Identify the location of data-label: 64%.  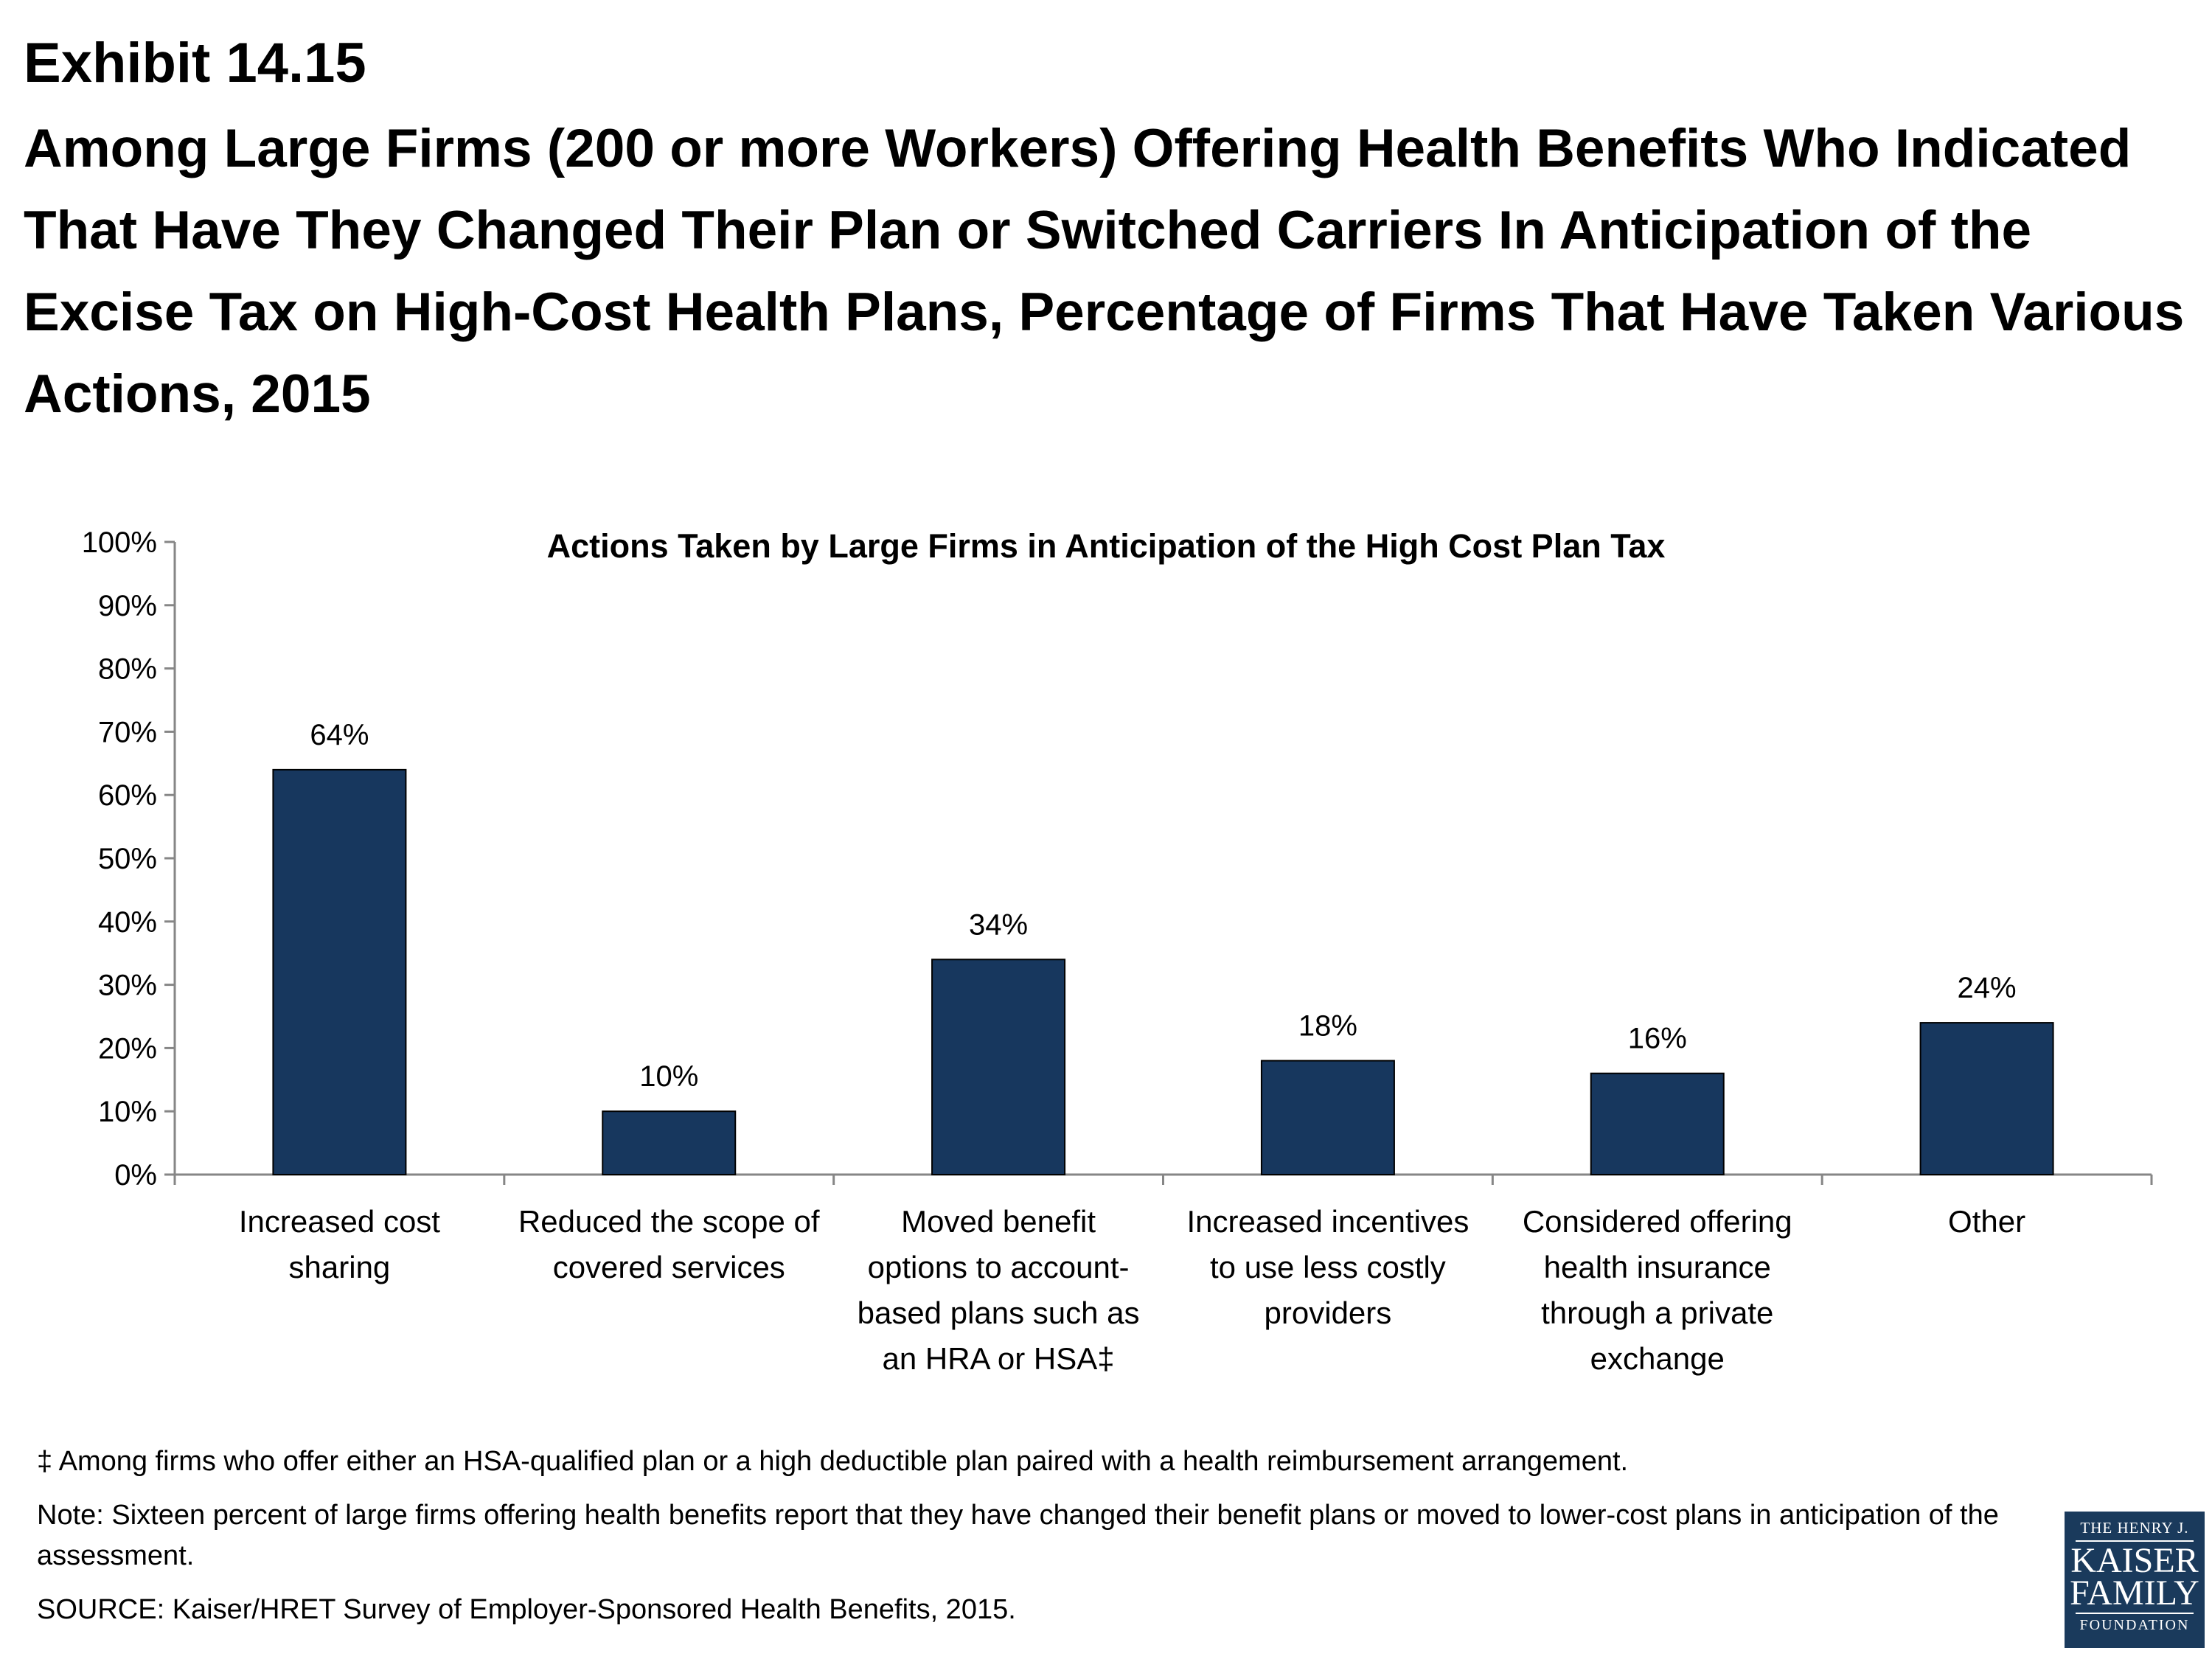
(339, 735).